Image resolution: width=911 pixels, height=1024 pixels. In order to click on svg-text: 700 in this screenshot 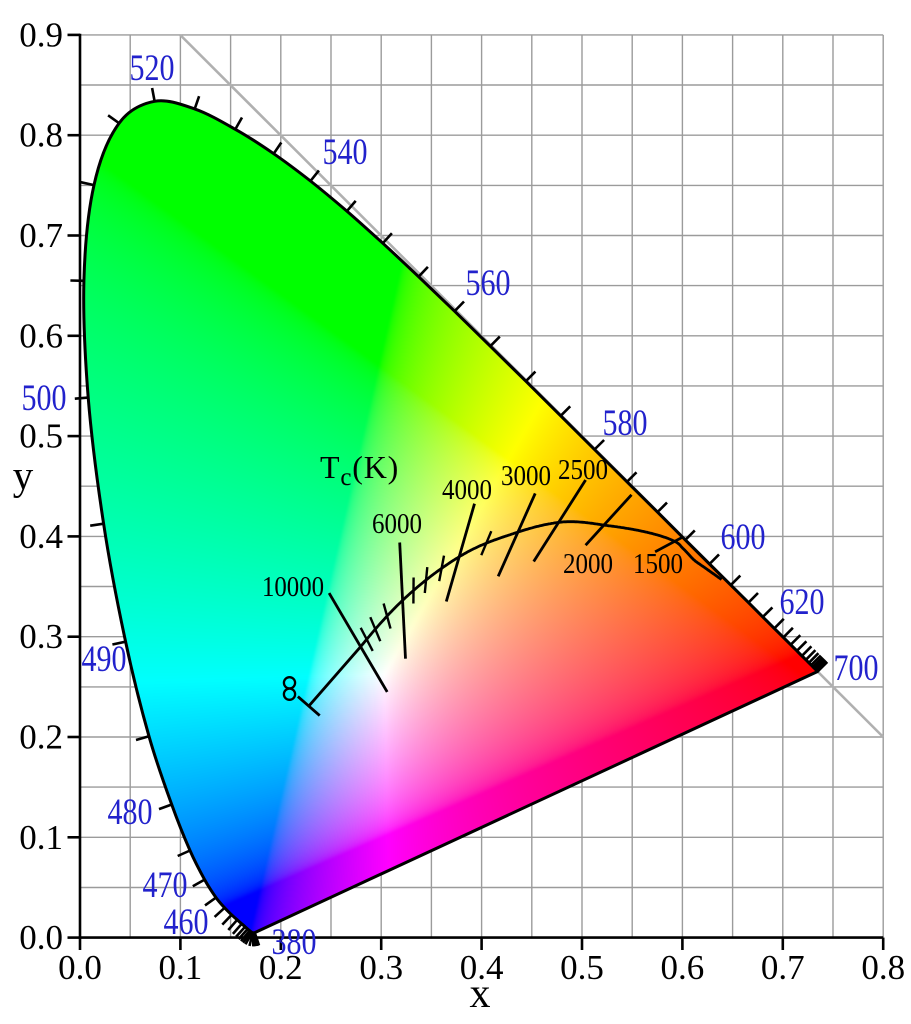, I will do `click(856, 668)`.